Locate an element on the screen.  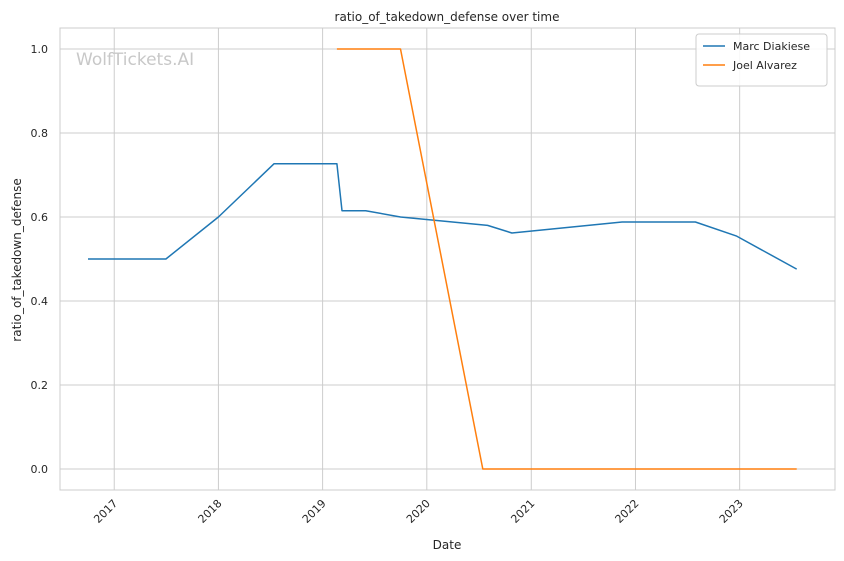
y-tick-label: 0.8 is located at coordinates (40, 133).